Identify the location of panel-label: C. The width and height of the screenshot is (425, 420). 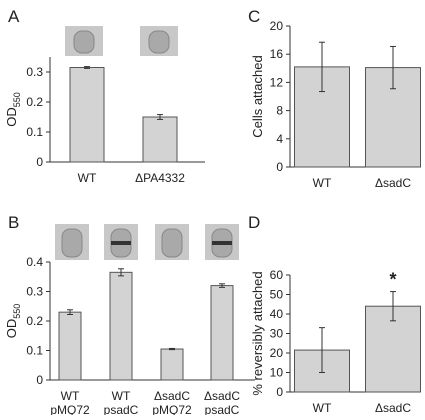
(254, 16).